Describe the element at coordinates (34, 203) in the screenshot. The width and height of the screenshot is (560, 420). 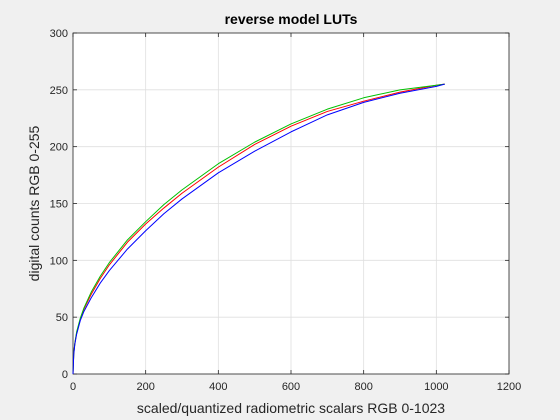
I see `y-axis-label: digital counts RGB 0-255` at that location.